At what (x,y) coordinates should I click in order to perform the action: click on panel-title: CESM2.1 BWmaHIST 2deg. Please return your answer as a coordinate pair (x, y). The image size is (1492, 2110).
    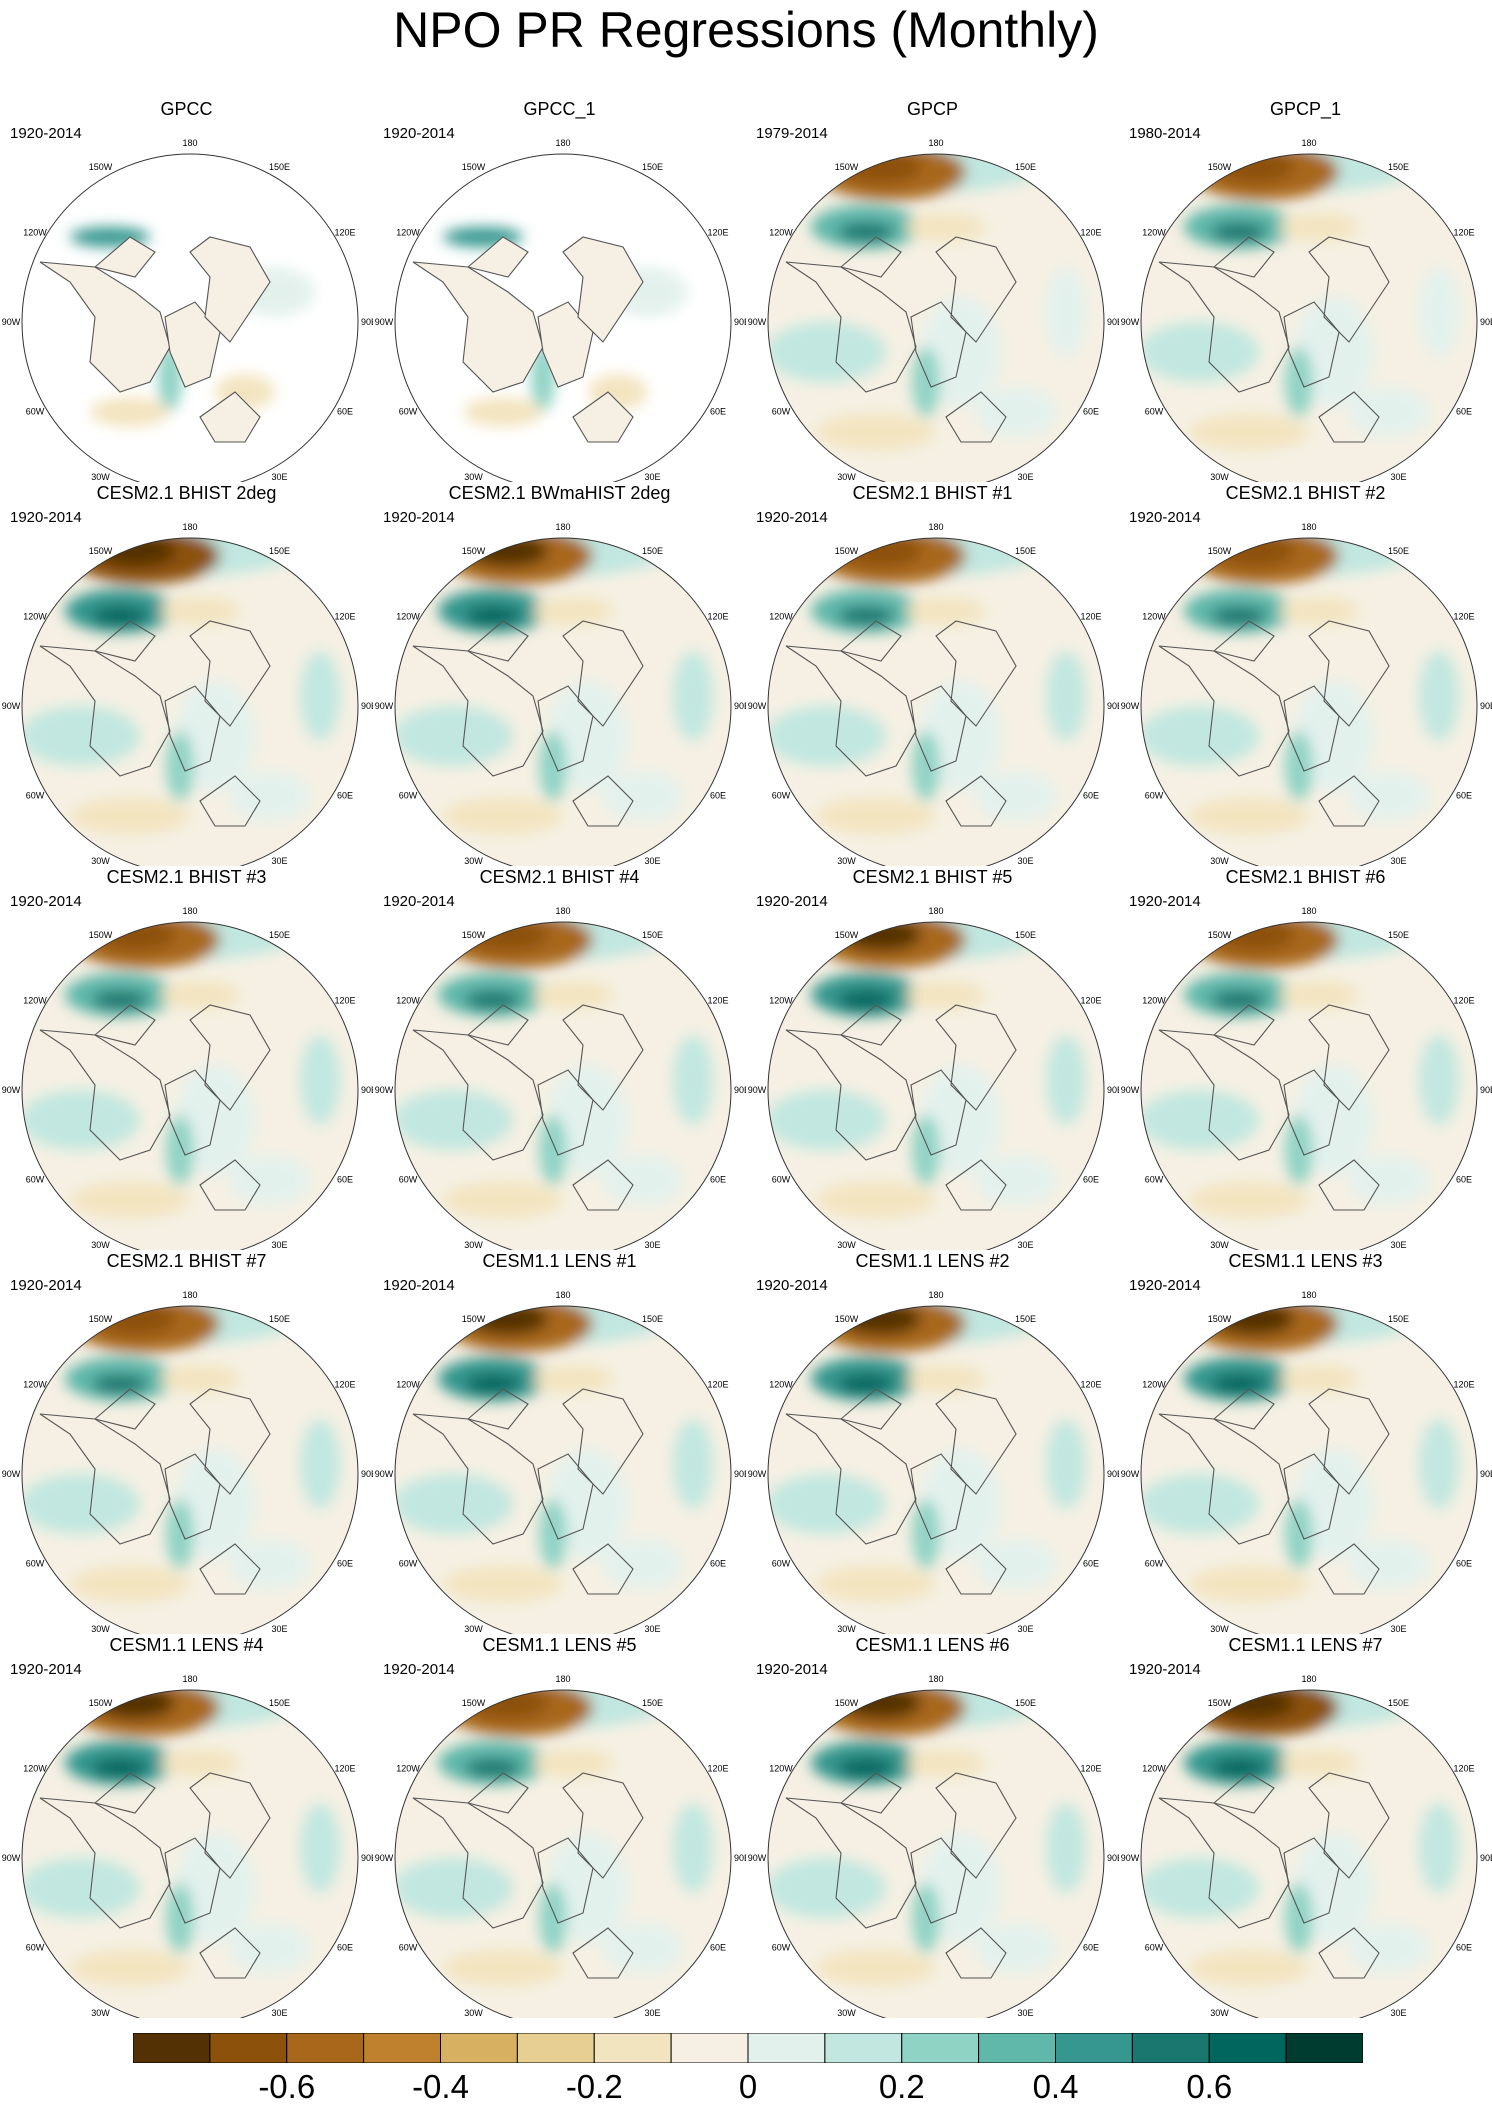
    Looking at the image, I should click on (559, 493).